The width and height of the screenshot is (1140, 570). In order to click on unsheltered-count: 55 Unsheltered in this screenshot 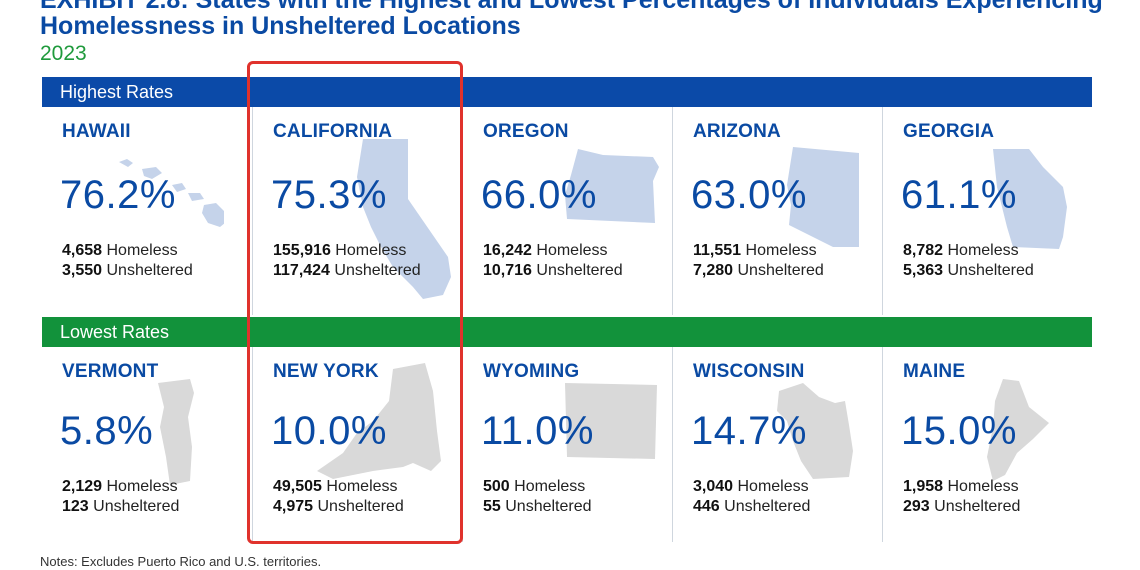, I will do `click(537, 506)`.